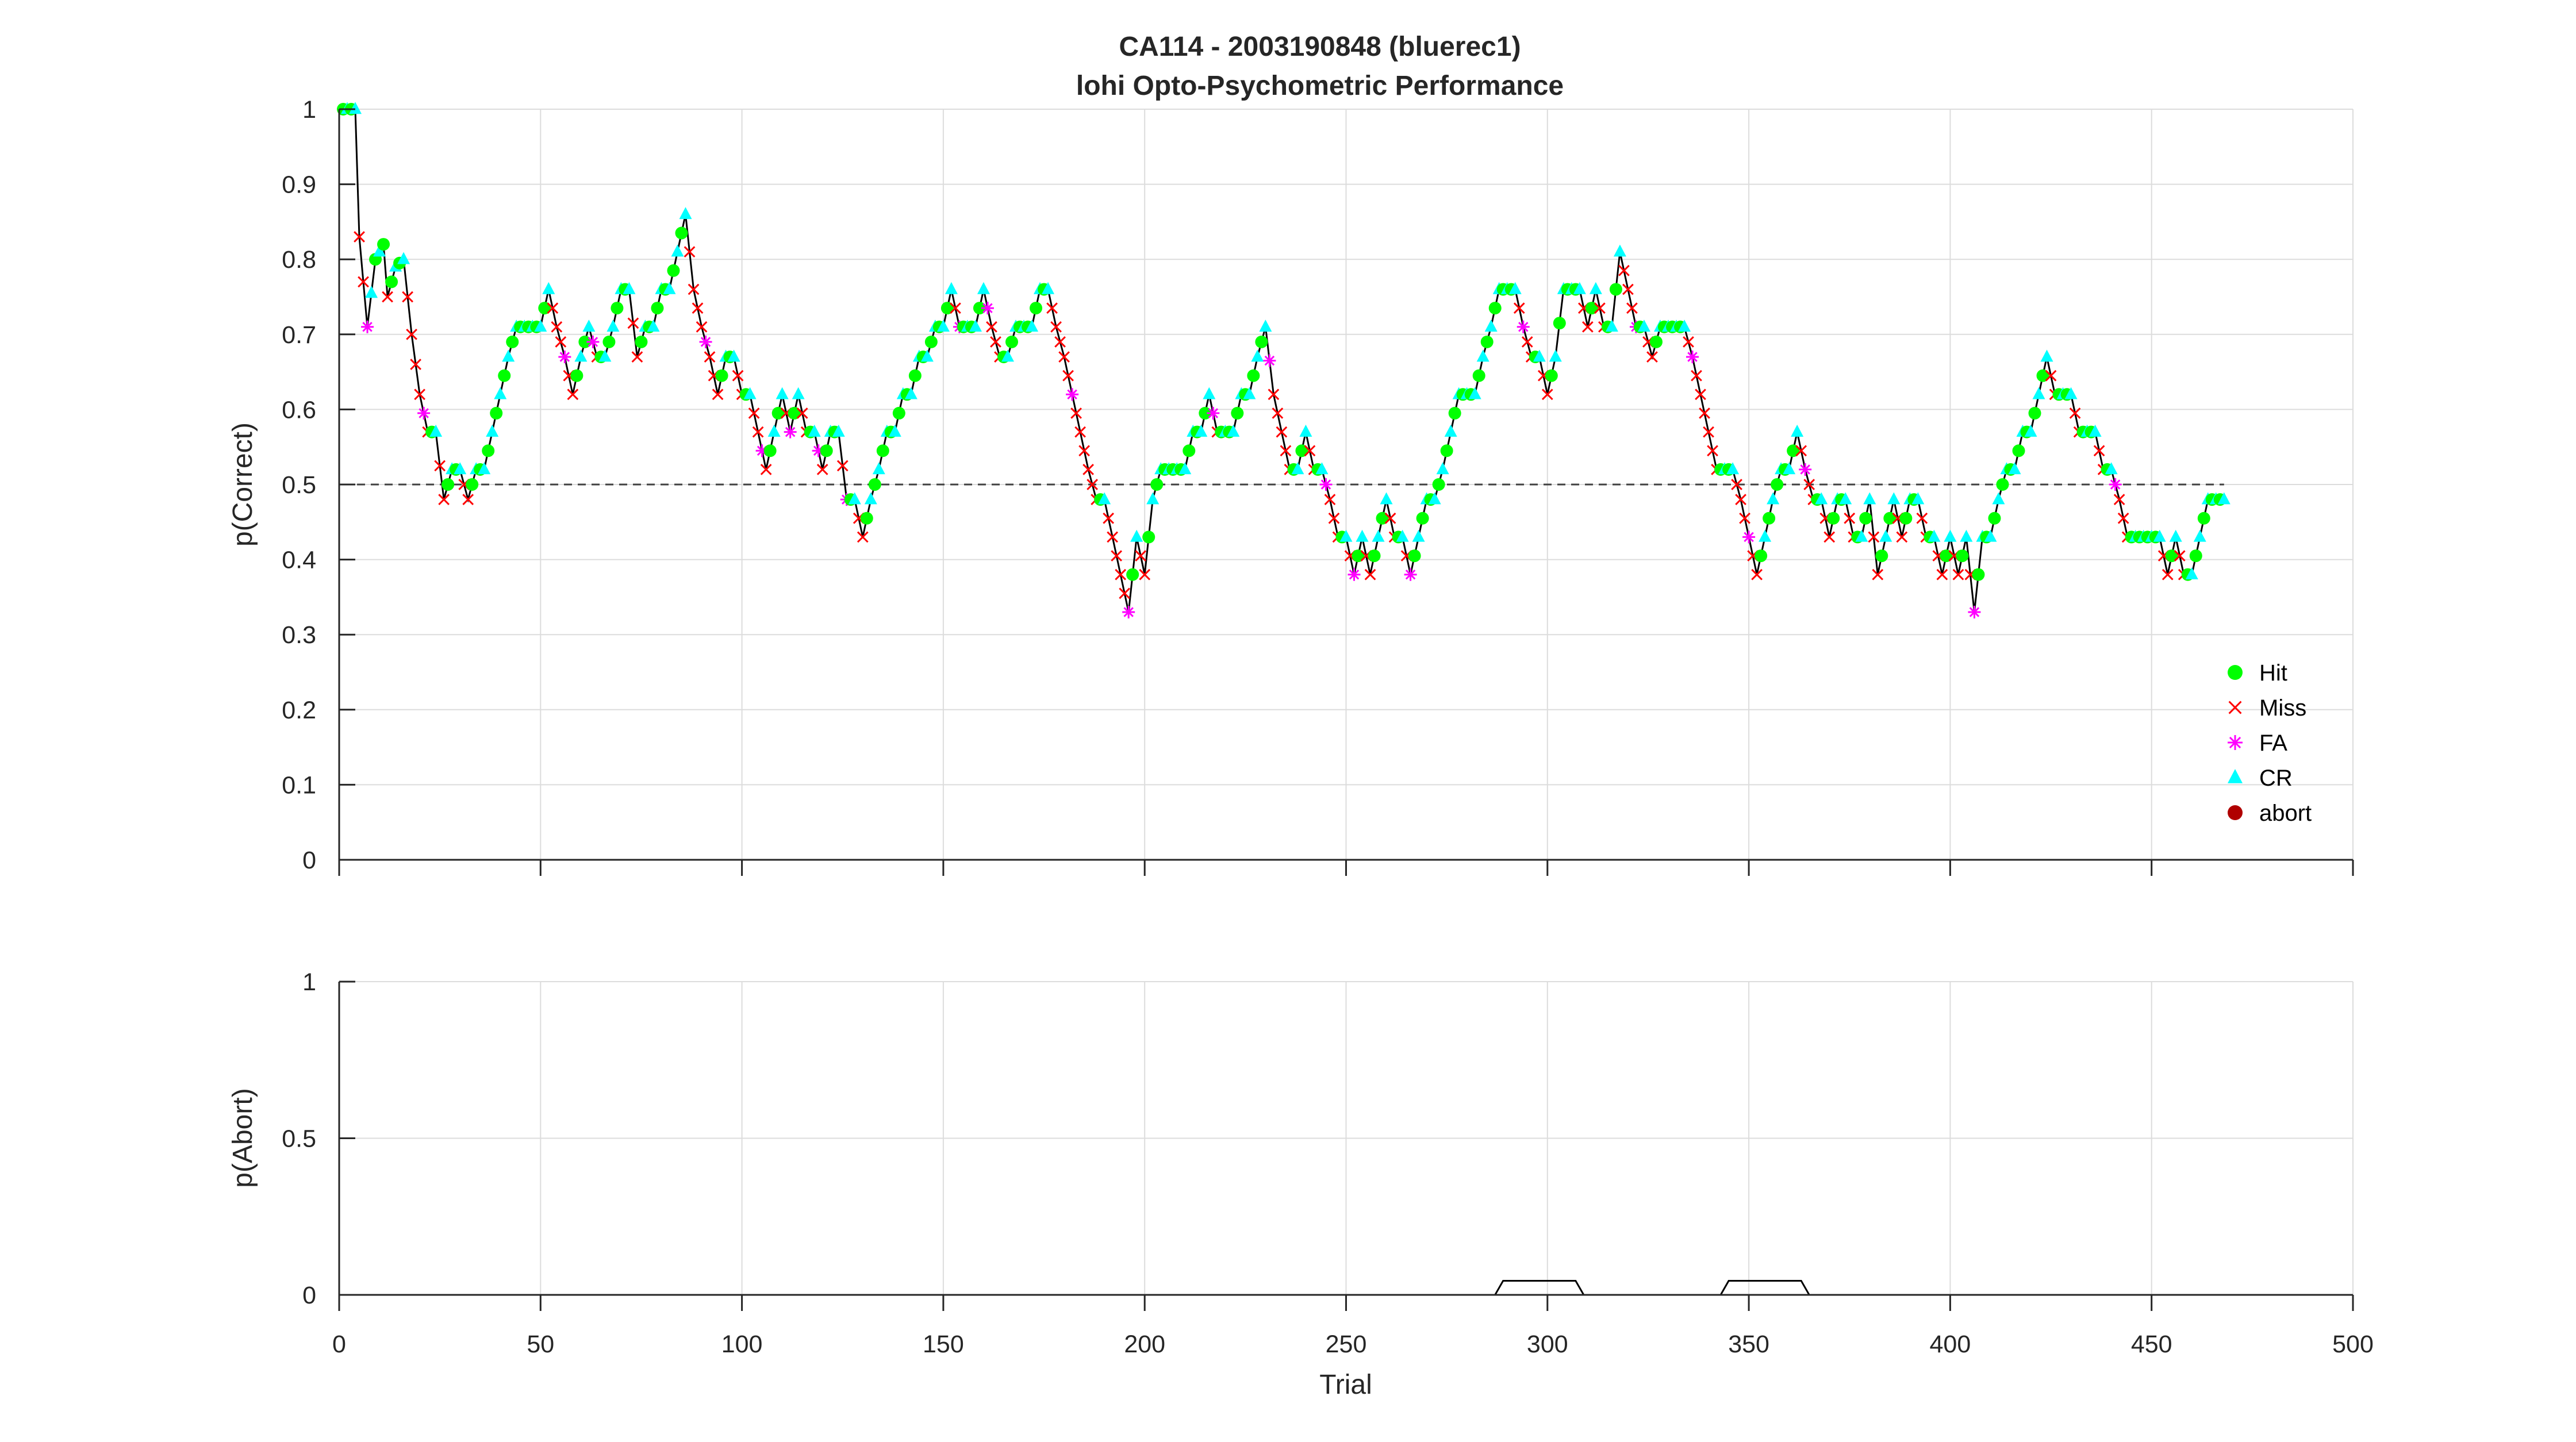  Describe the element at coordinates (2267, 708) in the screenshot. I see `legend-item-miss: Miss` at that location.